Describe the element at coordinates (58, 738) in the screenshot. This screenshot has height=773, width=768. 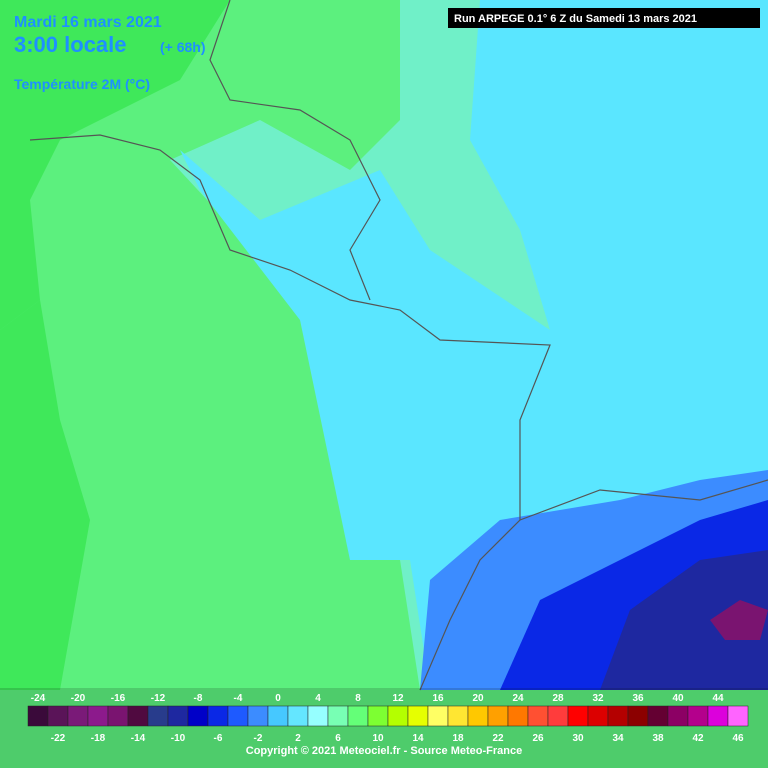
I see `legend-label: -22` at that location.